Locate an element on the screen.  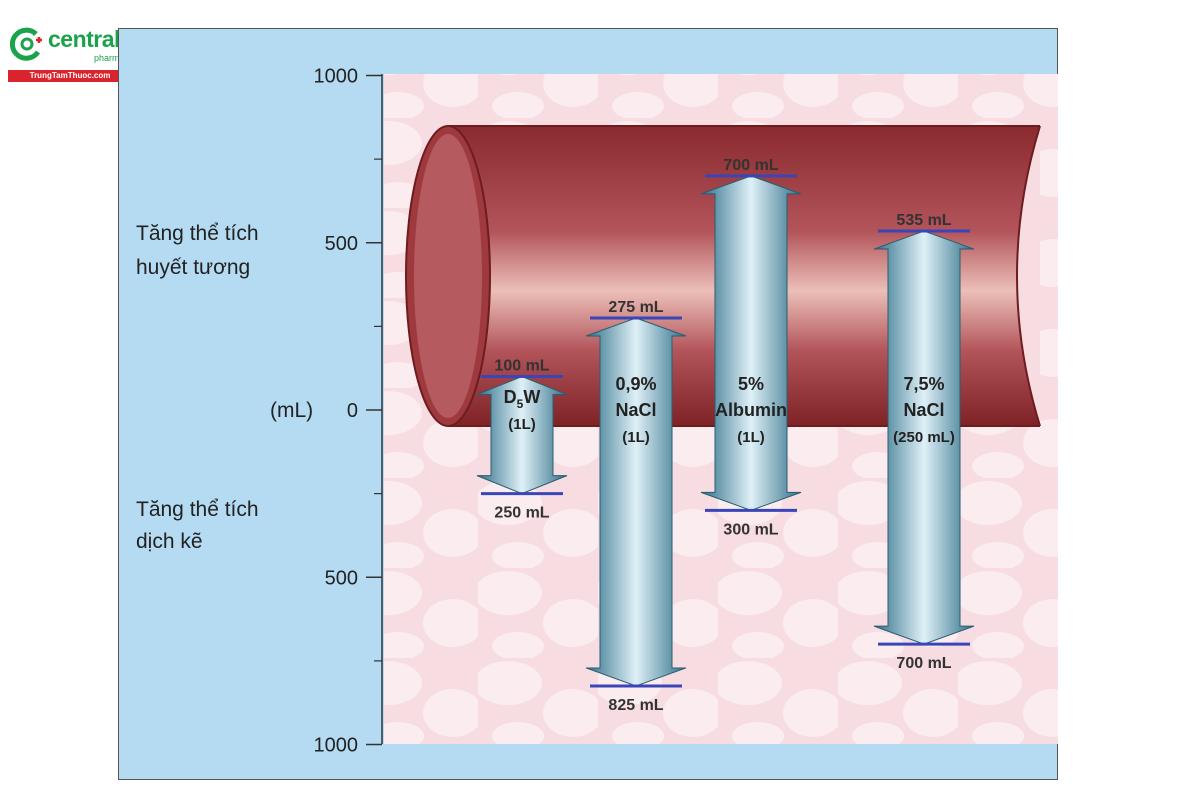
logo-mark-icon is located at coordinates (26, 44).